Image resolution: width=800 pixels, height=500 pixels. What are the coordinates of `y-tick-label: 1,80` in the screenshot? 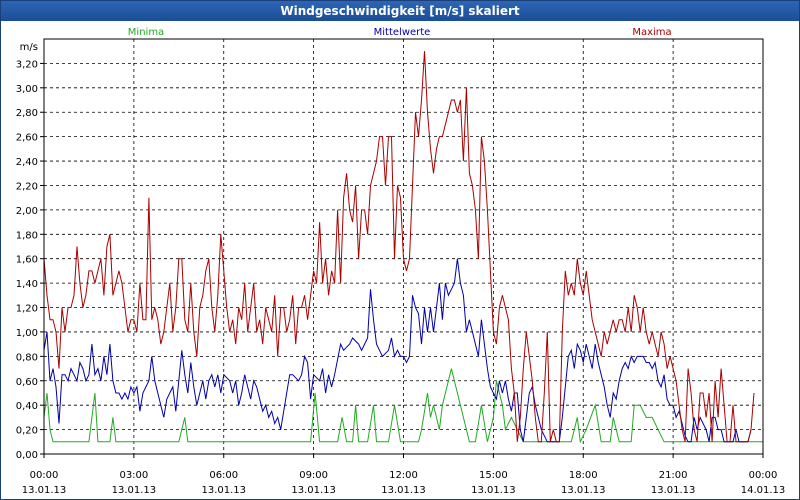 It's located at (27, 235).